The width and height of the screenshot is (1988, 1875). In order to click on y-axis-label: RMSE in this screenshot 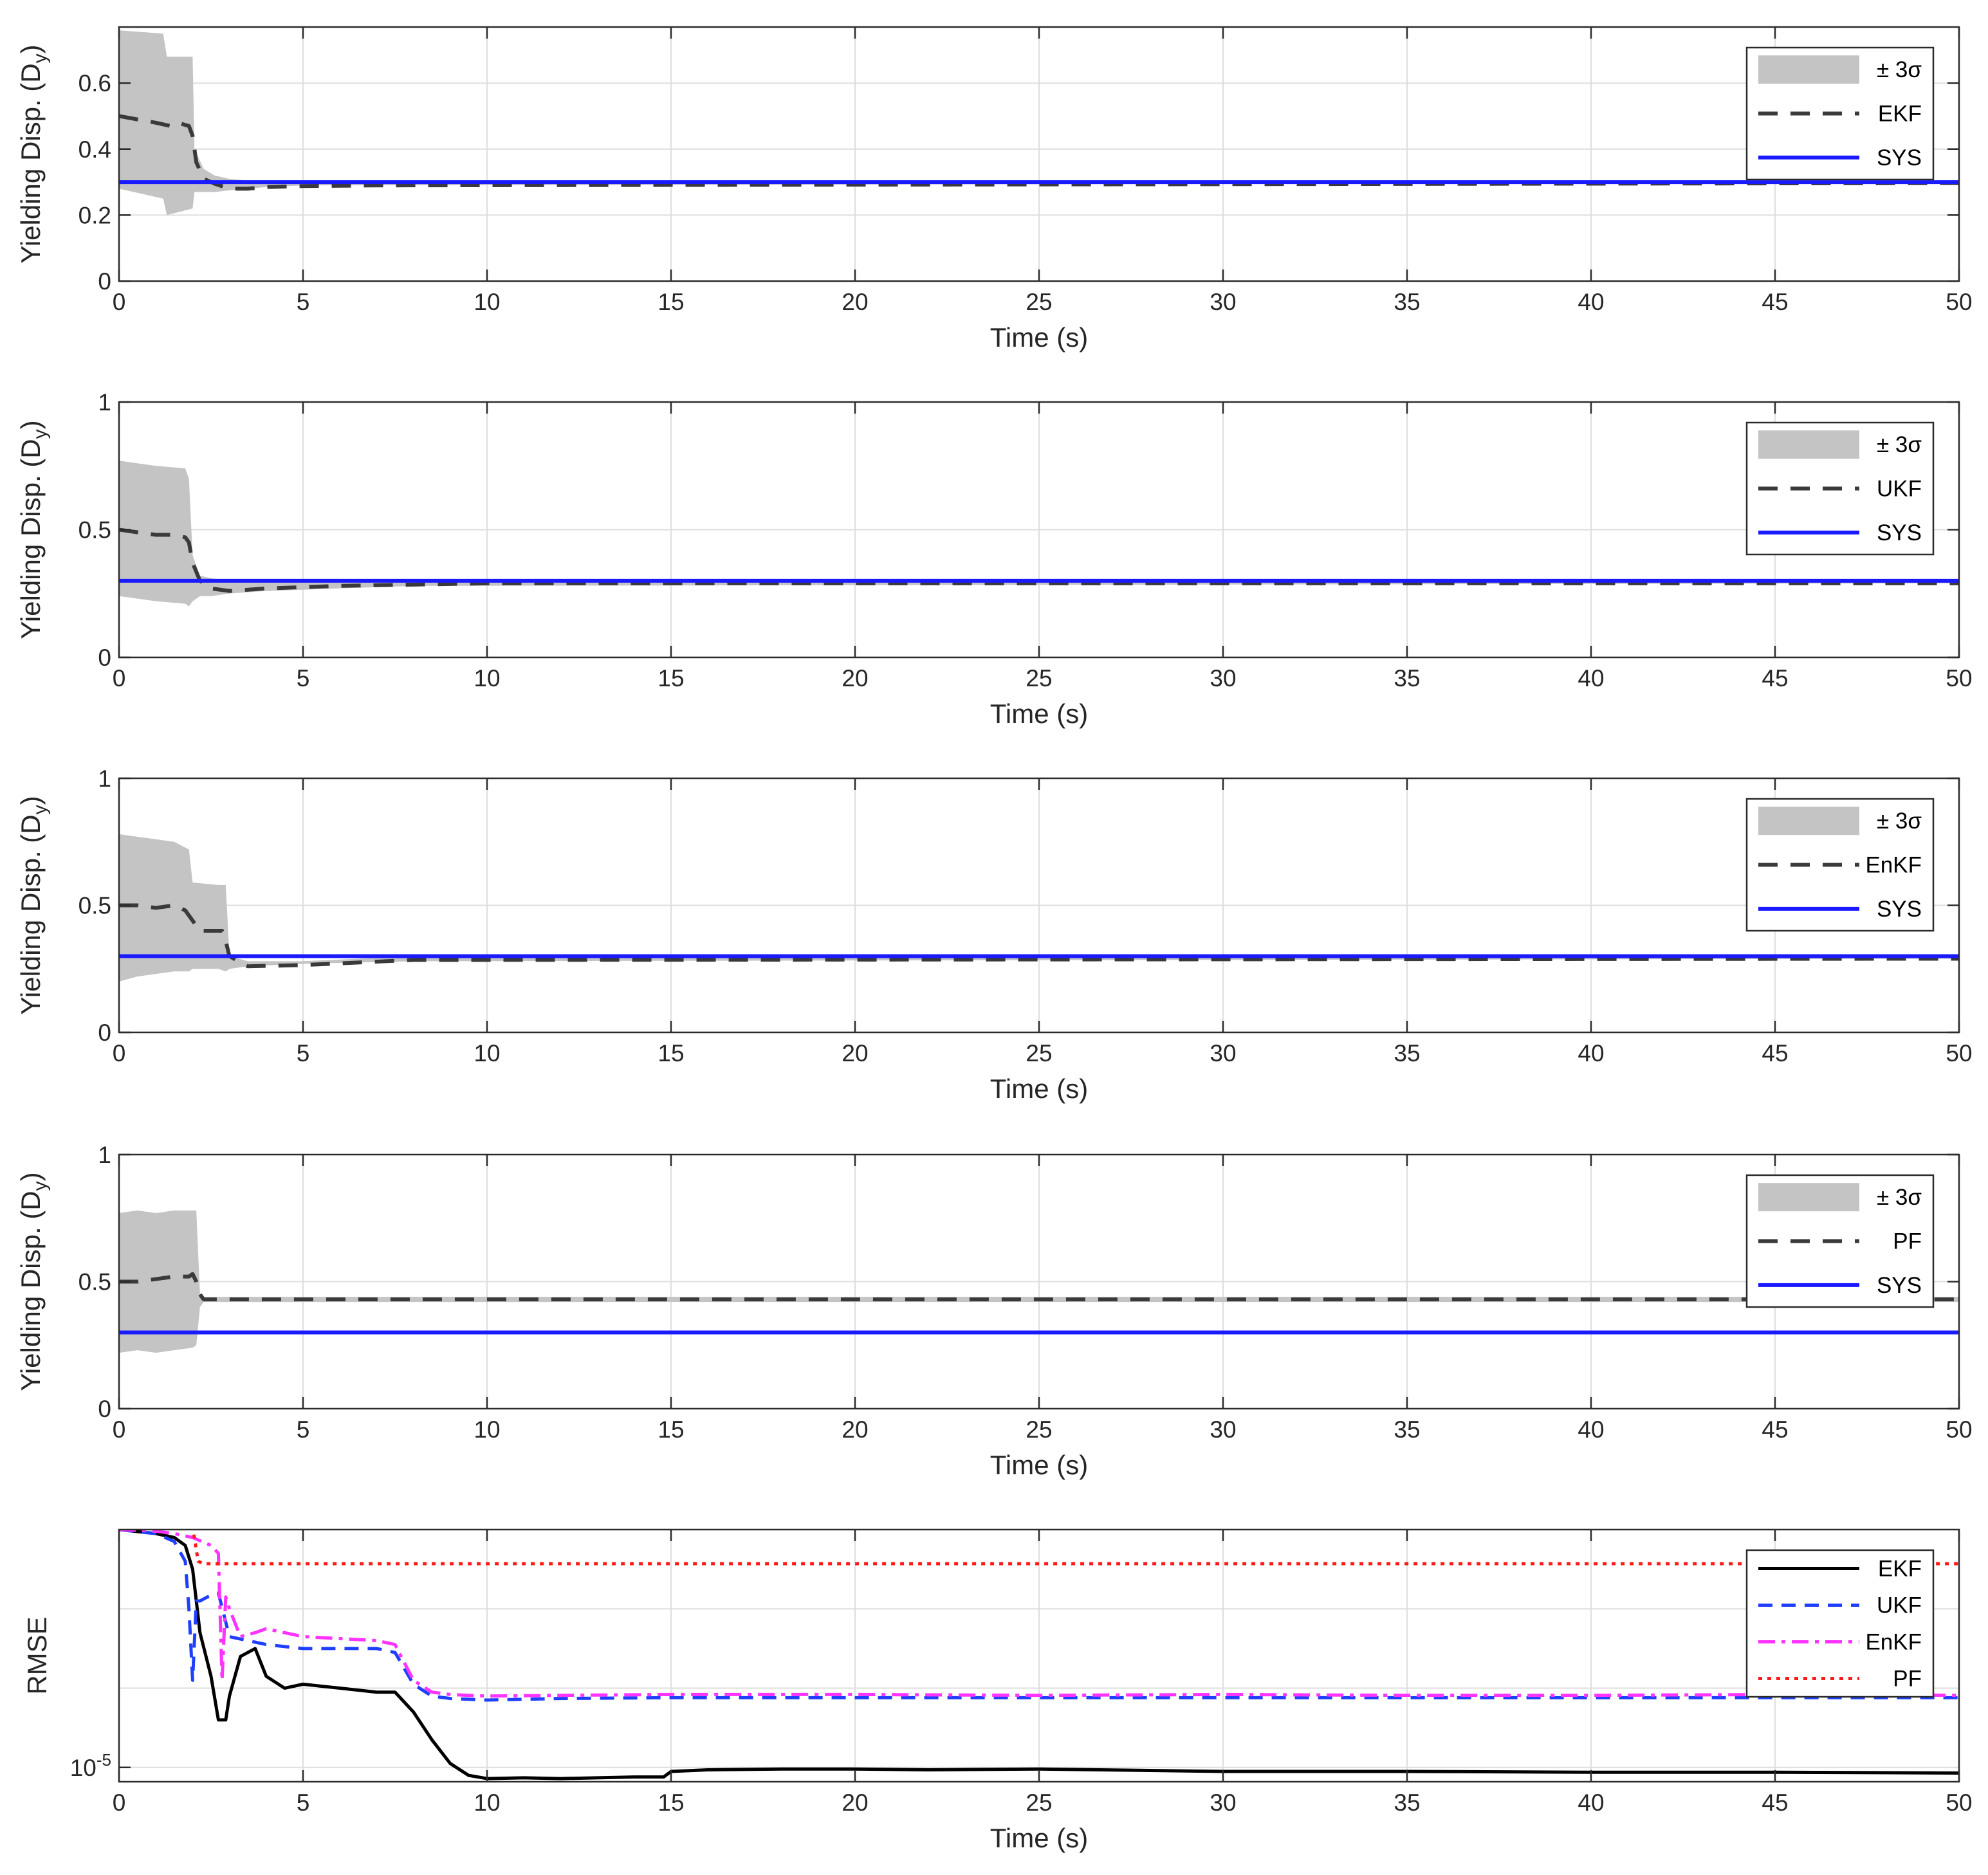, I will do `click(37, 1655)`.